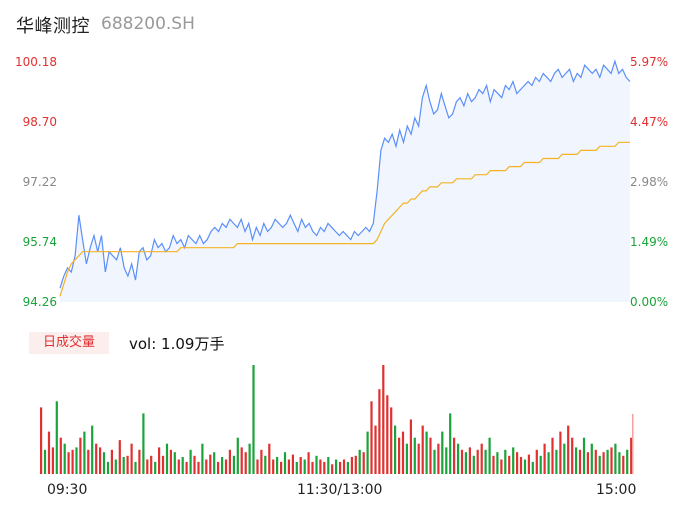  I want to click on y-left-tick-label: 94.26, so click(39, 302).